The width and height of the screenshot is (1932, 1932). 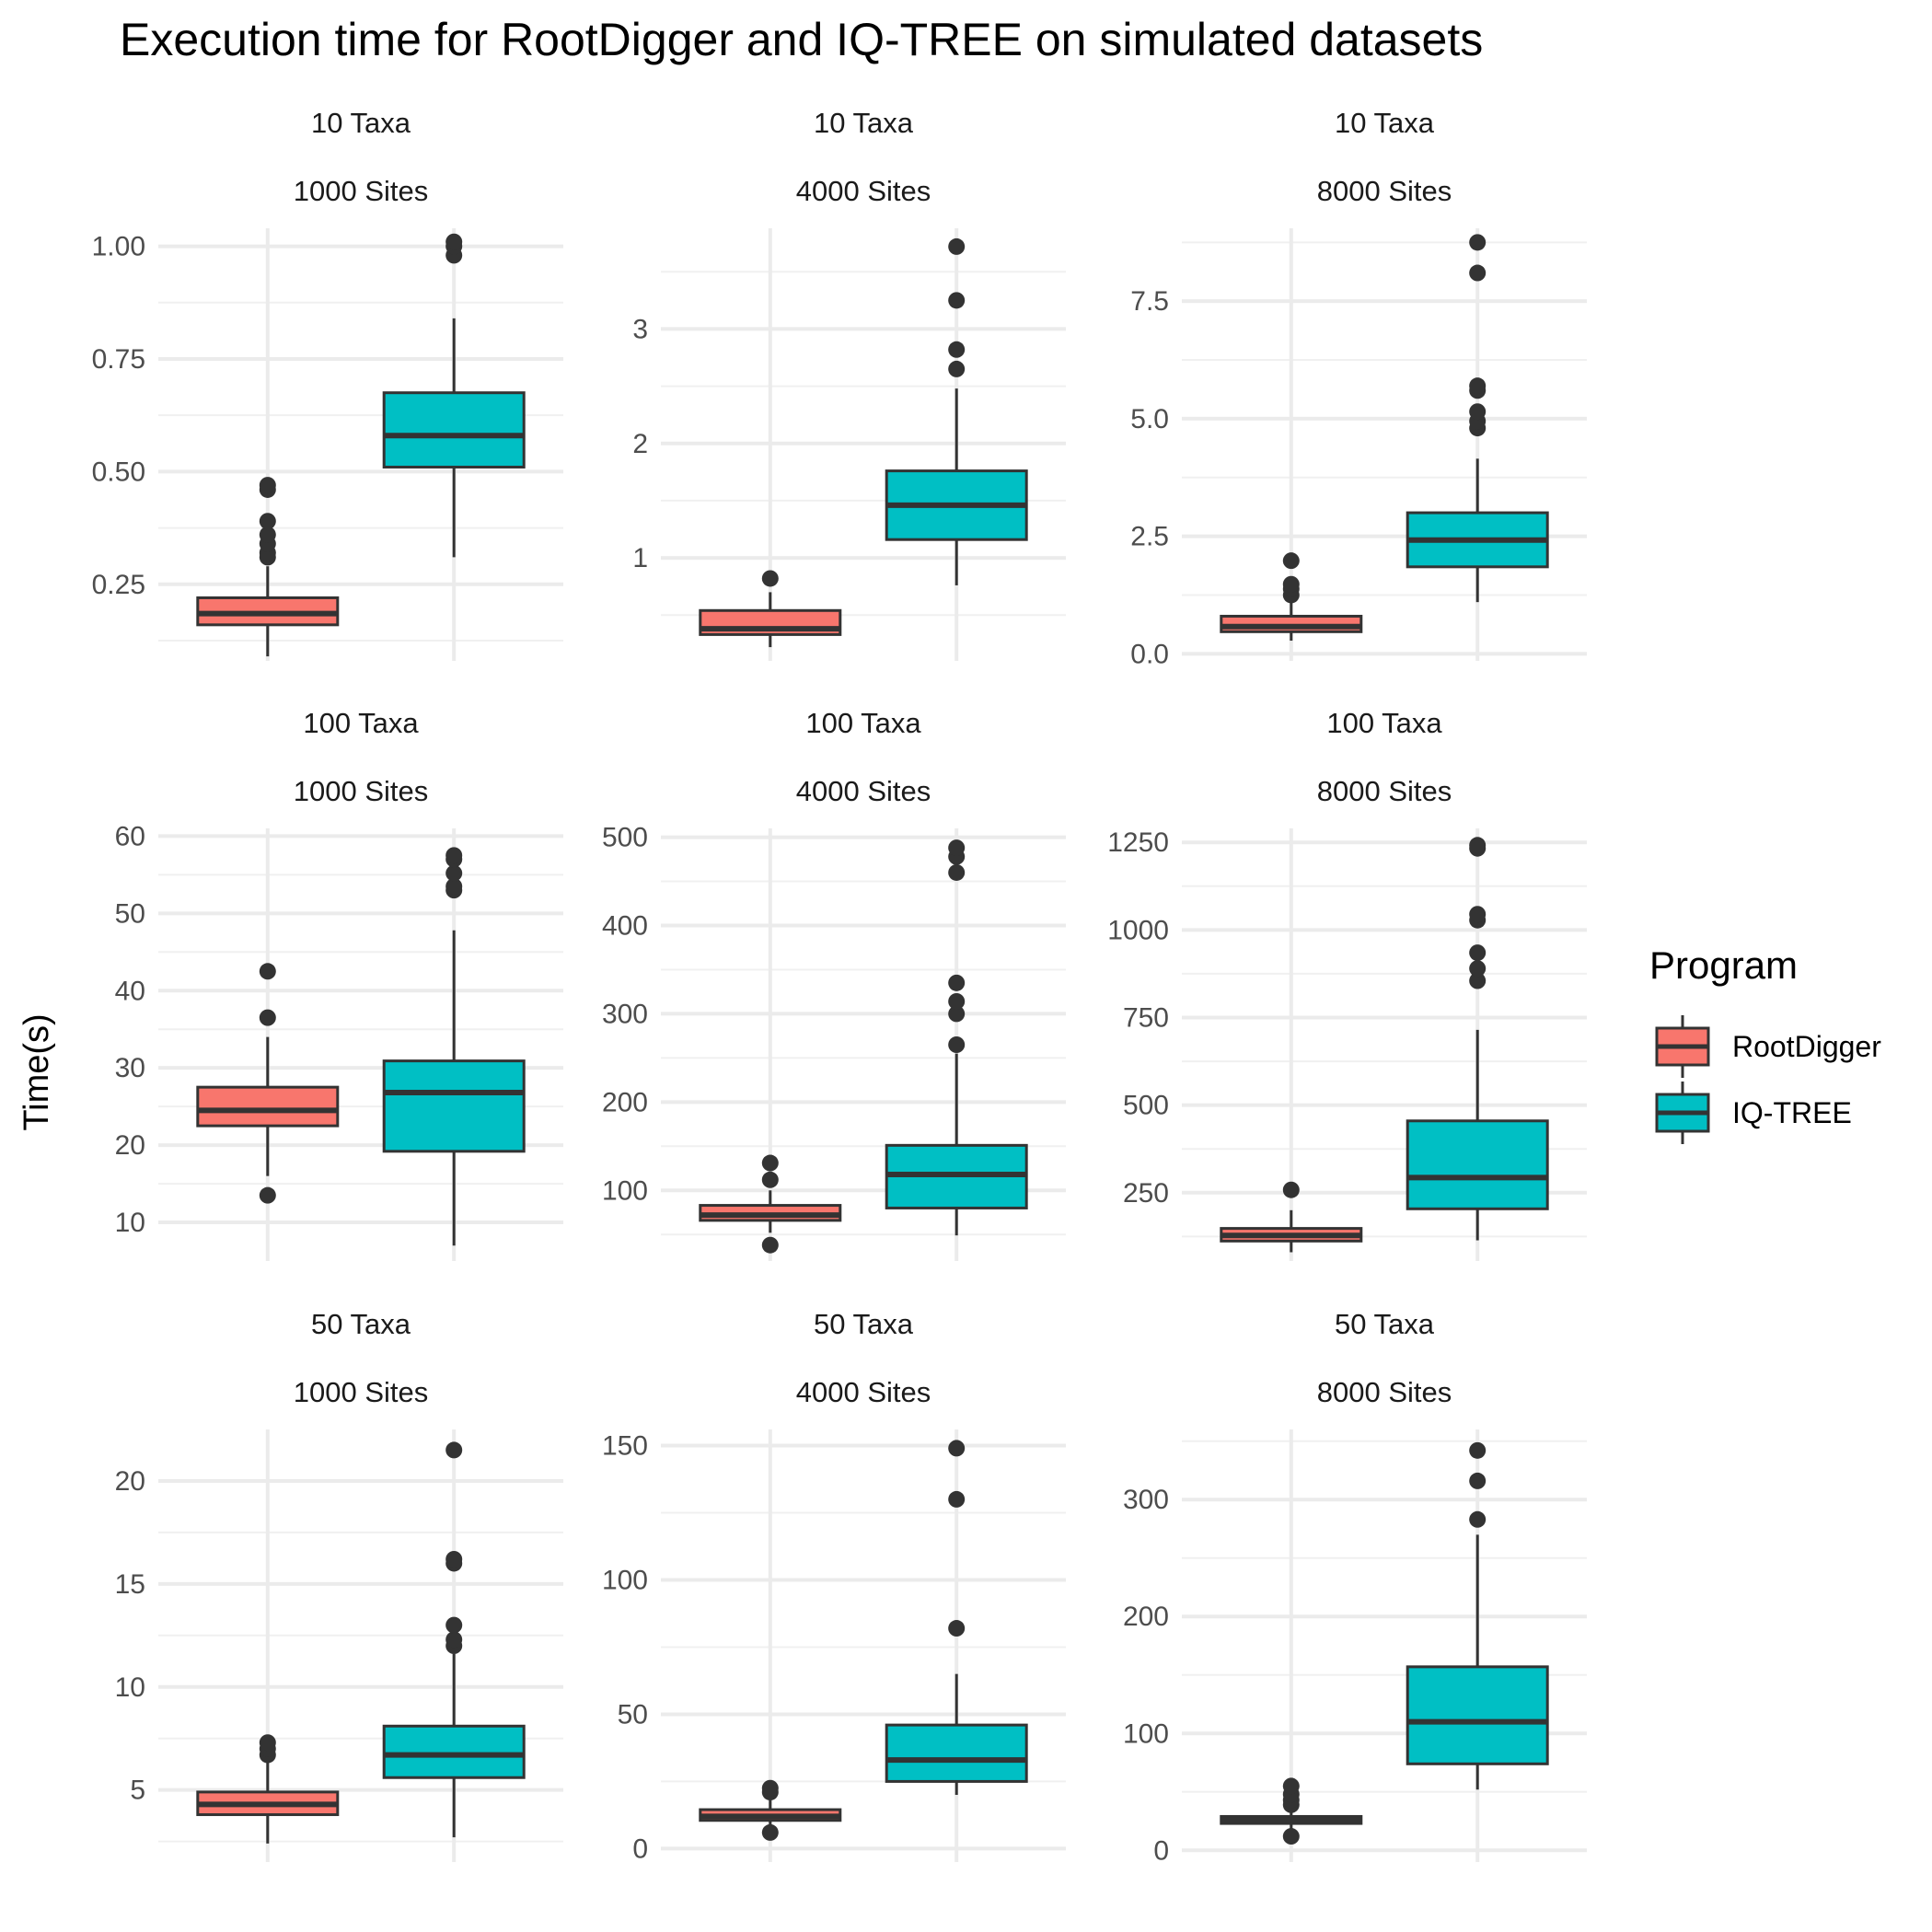 What do you see at coordinates (1385, 791) in the screenshot?
I see `panel-sites-label: 8000 Sites` at bounding box center [1385, 791].